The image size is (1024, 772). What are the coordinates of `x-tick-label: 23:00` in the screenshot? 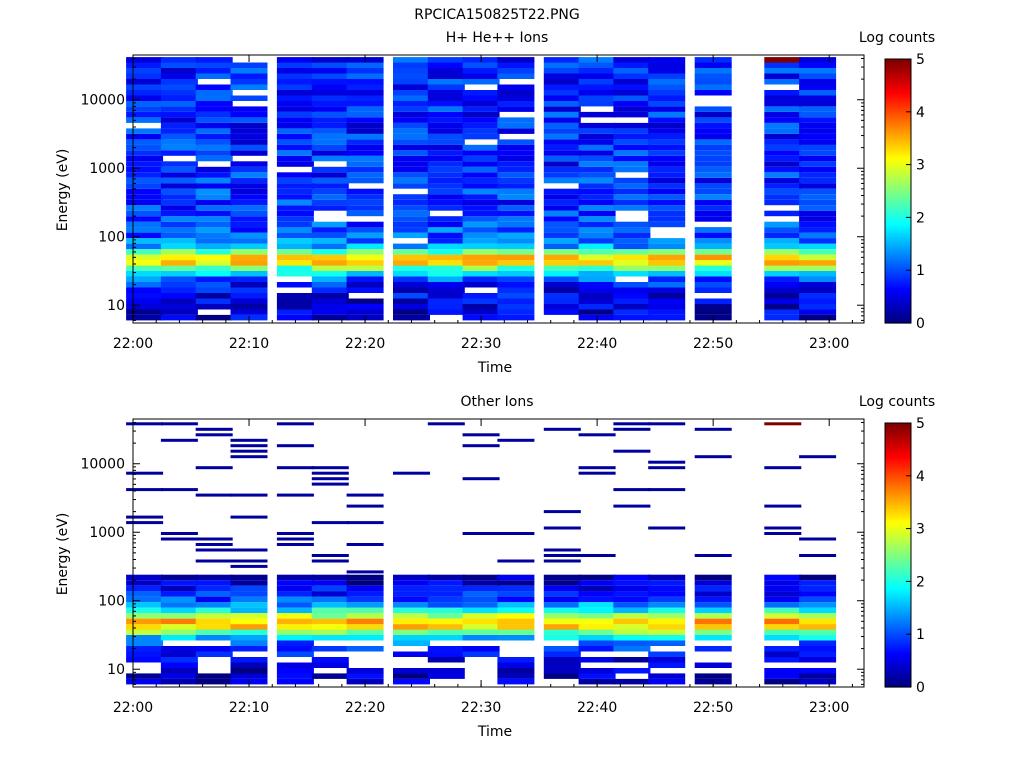 It's located at (829, 708).